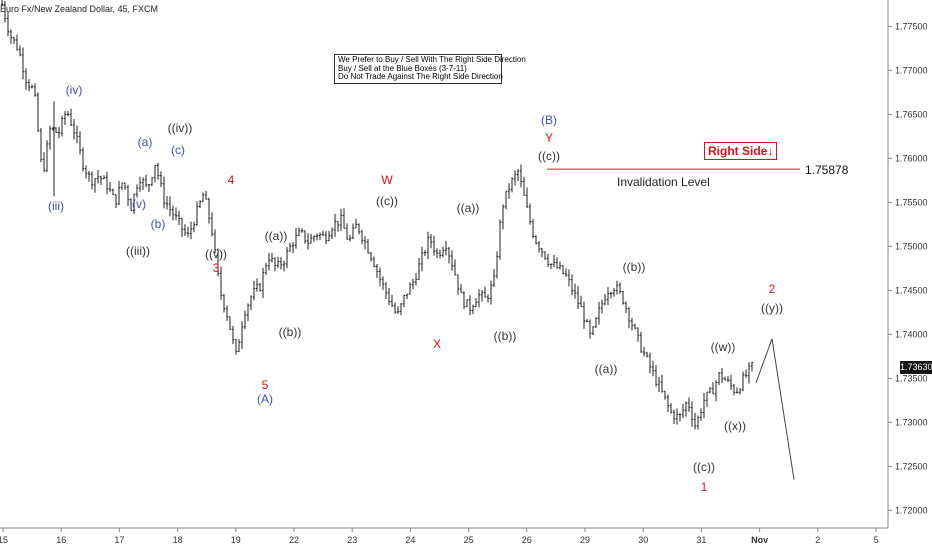  Describe the element at coordinates (643, 540) in the screenshot. I see `time-tick-label: 30` at that location.